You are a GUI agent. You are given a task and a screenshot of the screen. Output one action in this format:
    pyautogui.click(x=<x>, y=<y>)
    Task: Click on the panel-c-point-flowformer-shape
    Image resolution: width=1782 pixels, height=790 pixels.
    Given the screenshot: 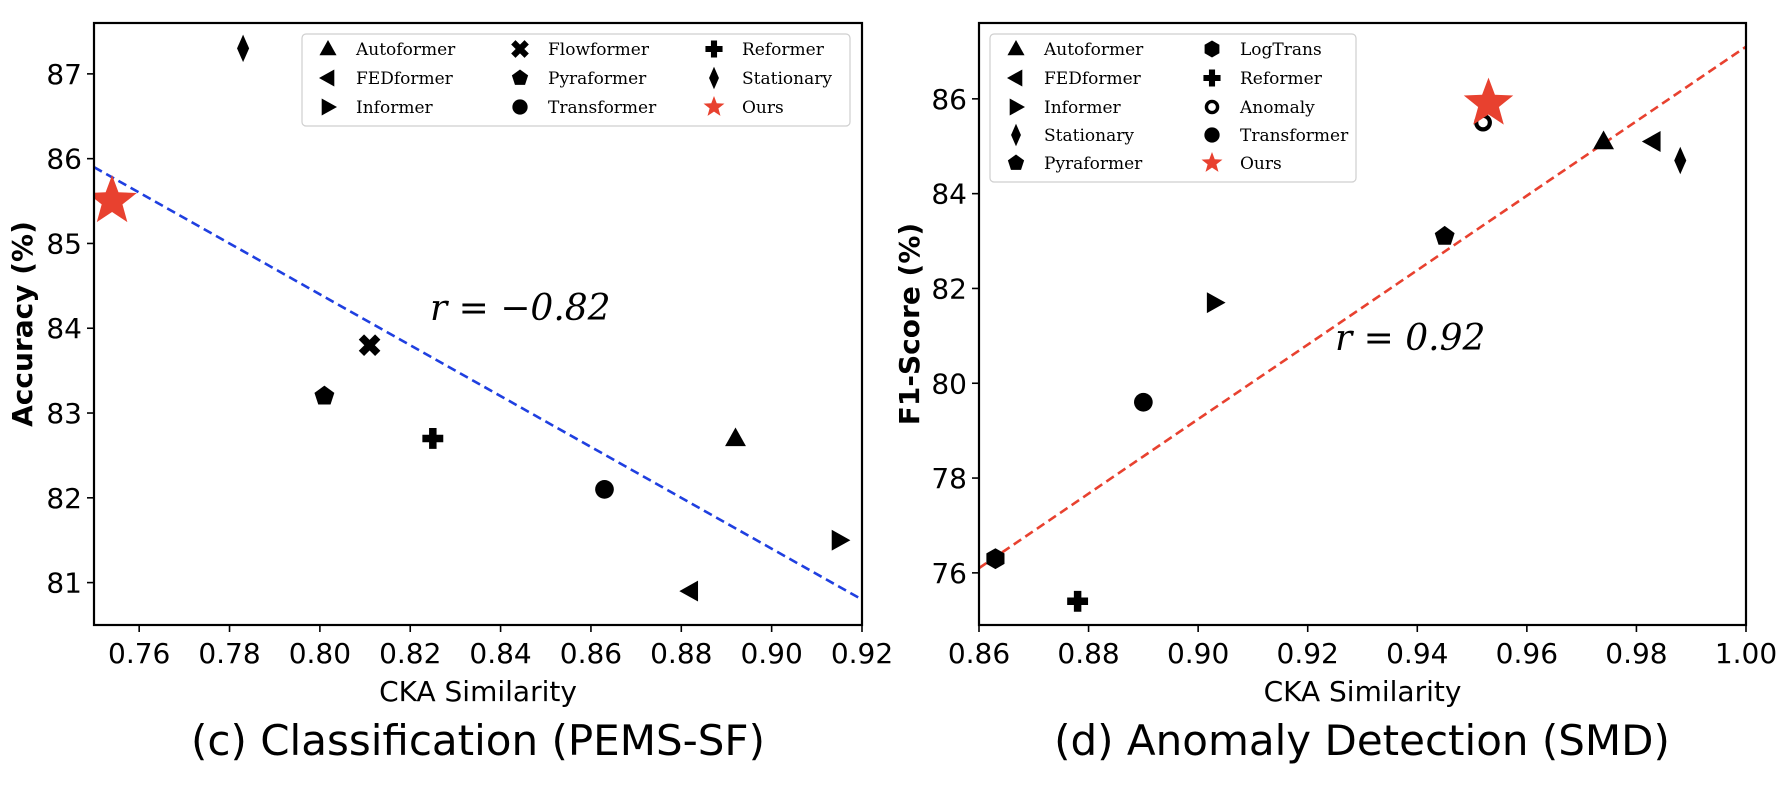 What is the action you would take?
    pyautogui.click(x=369, y=345)
    